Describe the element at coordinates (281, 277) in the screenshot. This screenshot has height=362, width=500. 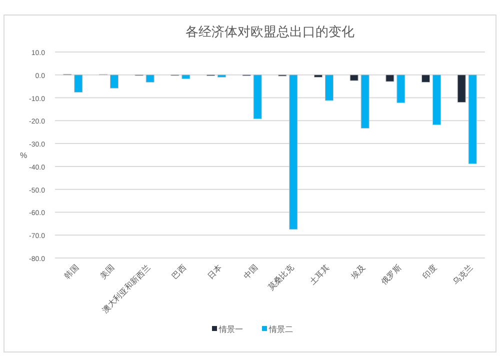
I see `x-tick-label: 莫桑比克` at that location.